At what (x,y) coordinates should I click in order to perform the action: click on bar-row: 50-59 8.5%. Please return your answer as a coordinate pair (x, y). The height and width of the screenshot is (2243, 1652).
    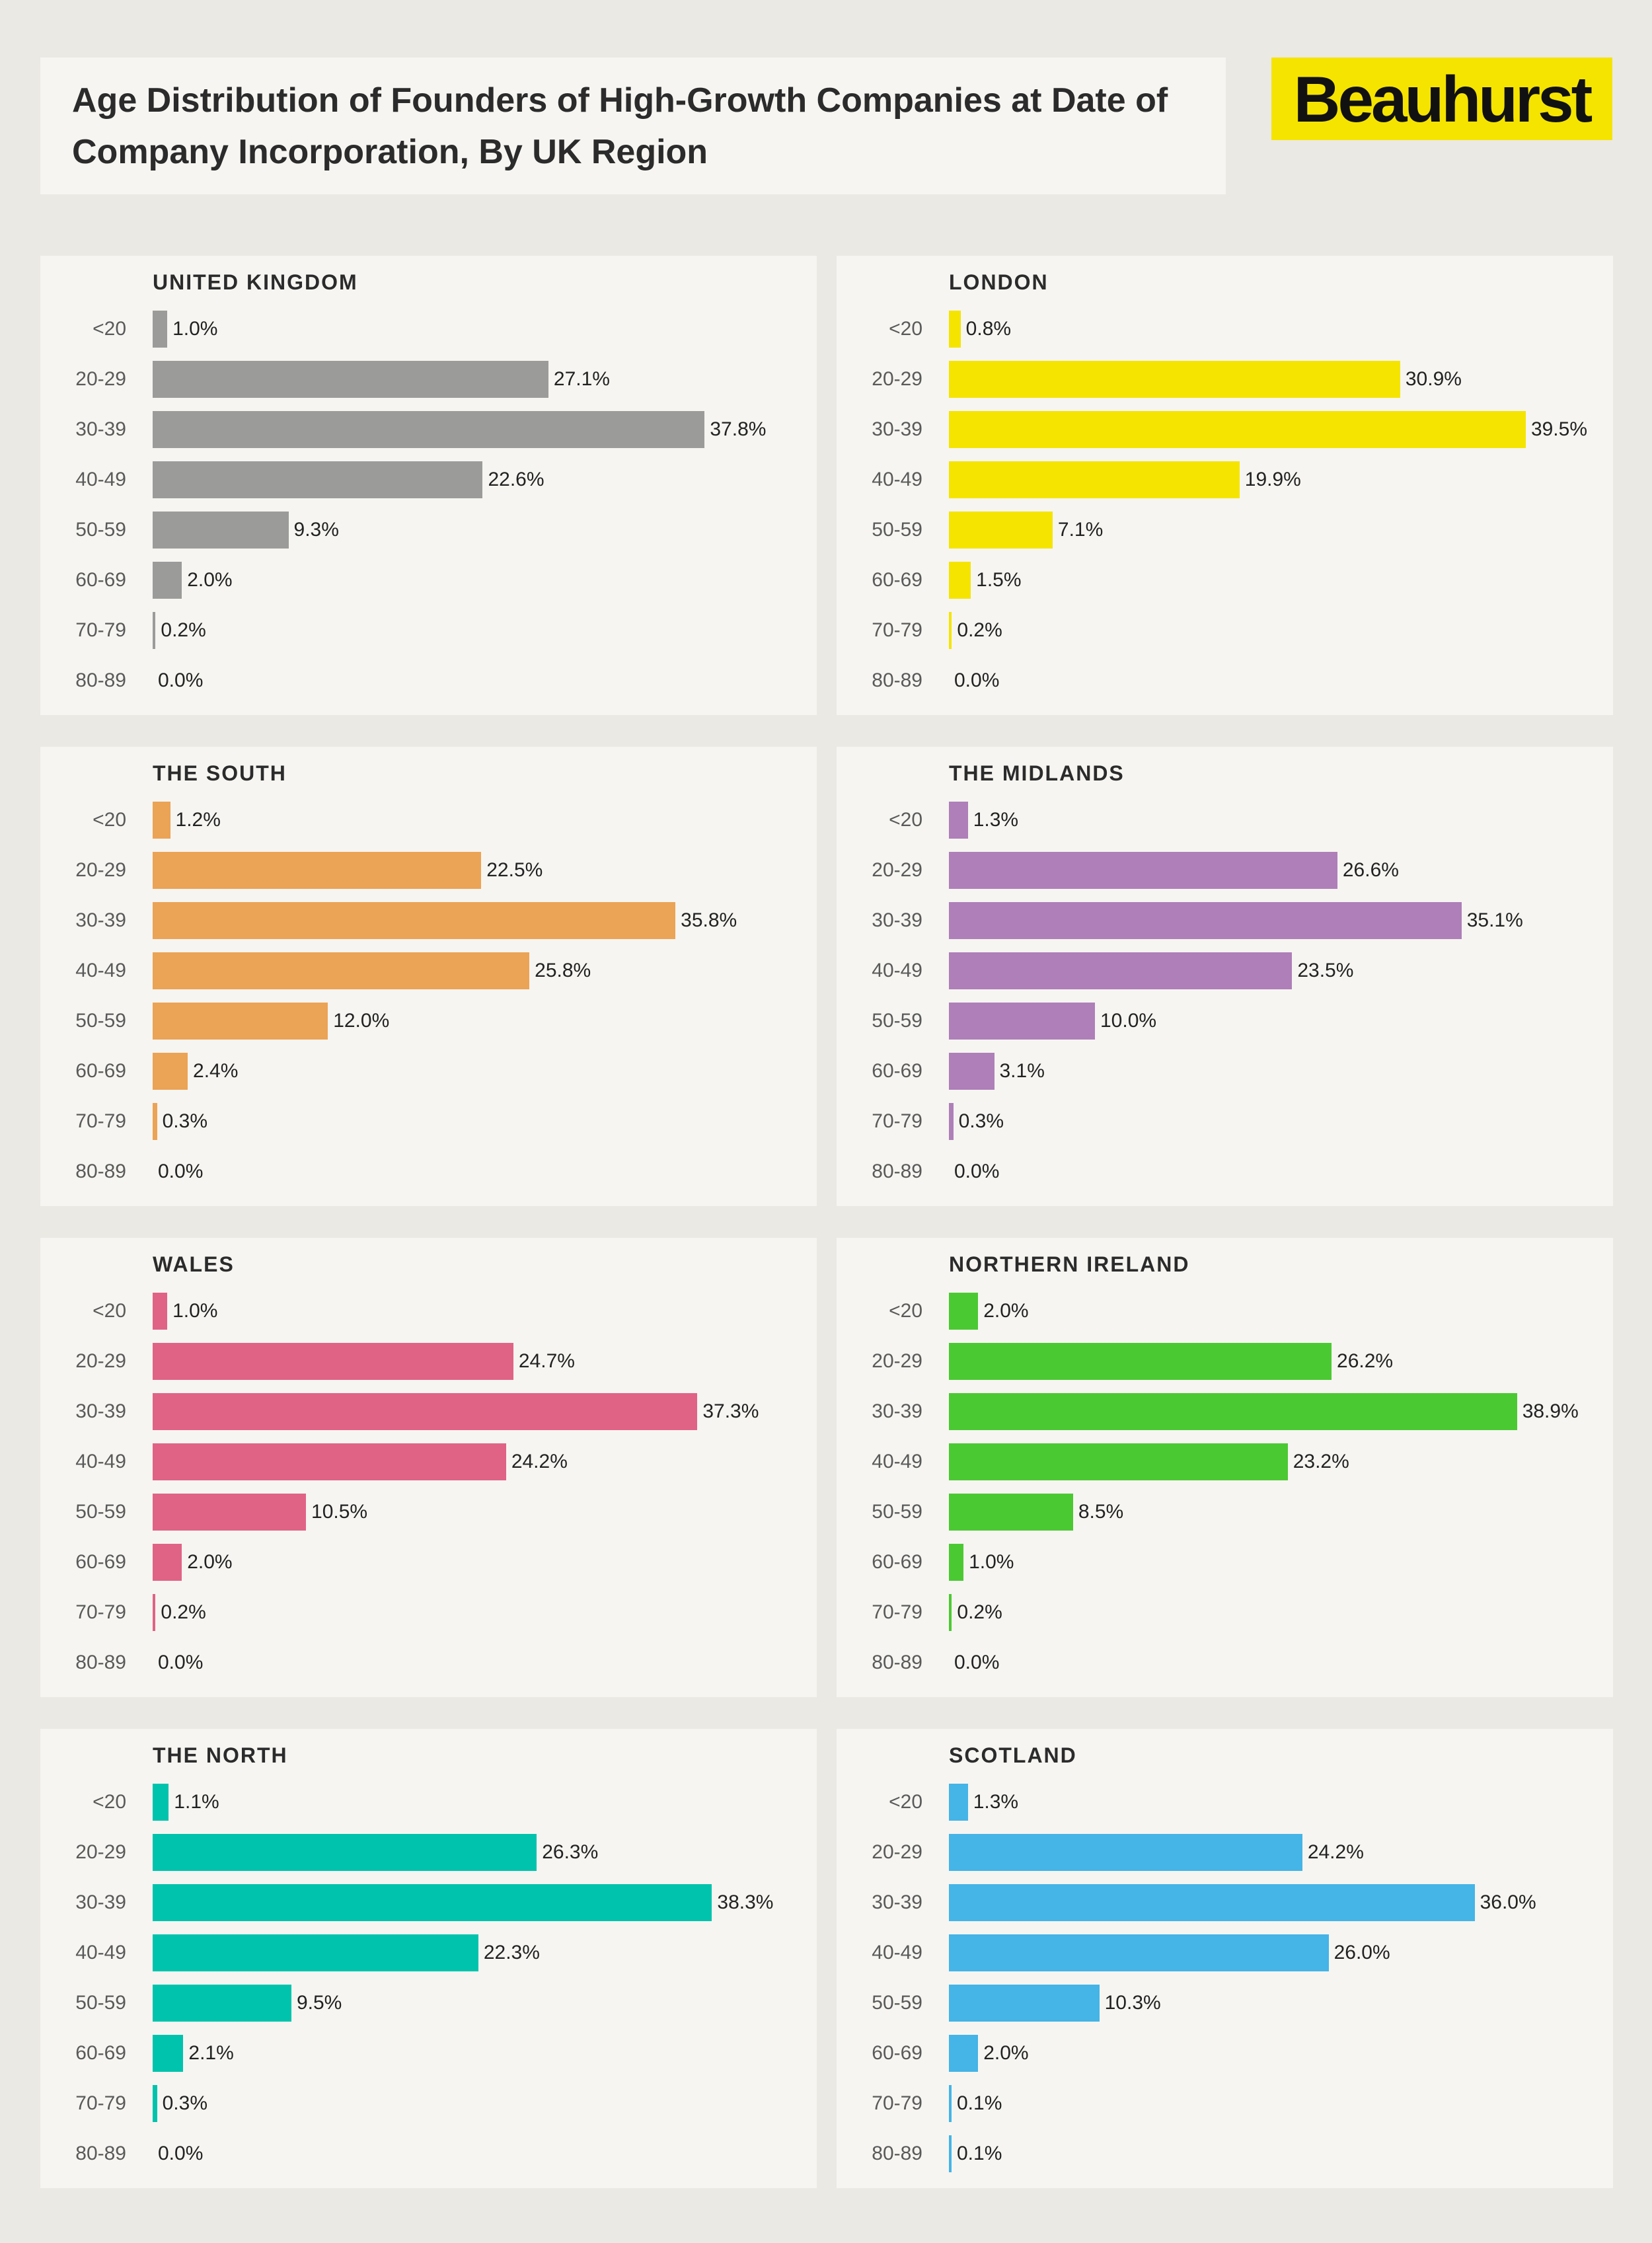
    Looking at the image, I should click on (1225, 1512).